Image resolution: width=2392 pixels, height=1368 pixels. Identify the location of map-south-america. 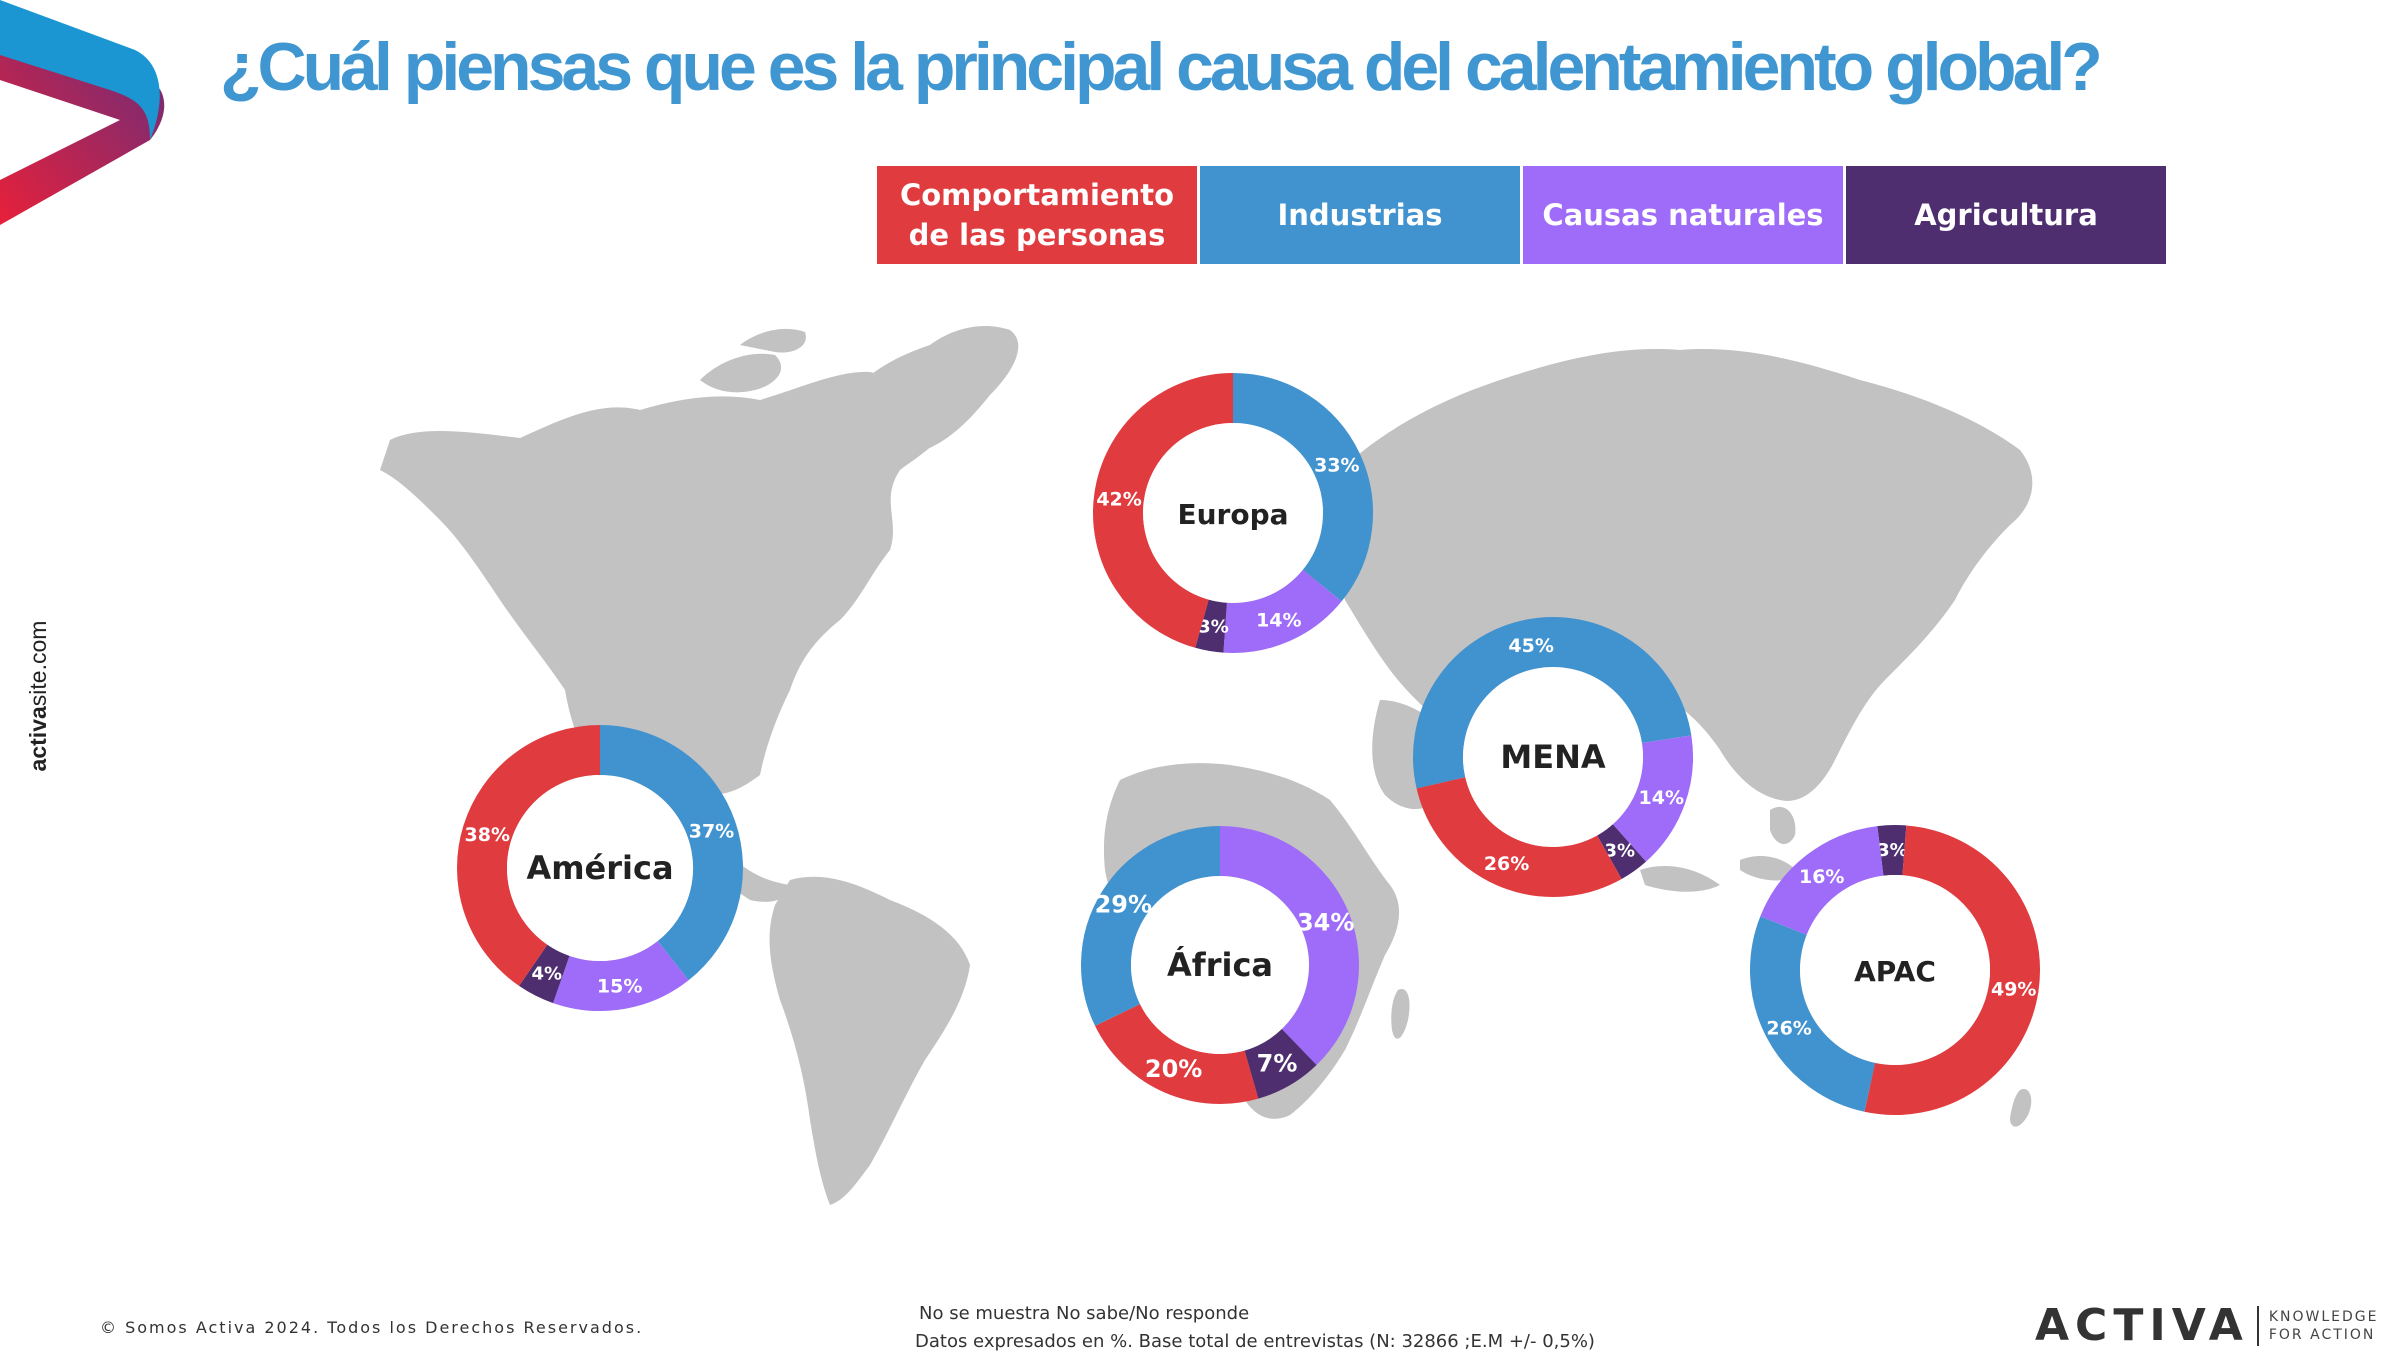
(869, 1040).